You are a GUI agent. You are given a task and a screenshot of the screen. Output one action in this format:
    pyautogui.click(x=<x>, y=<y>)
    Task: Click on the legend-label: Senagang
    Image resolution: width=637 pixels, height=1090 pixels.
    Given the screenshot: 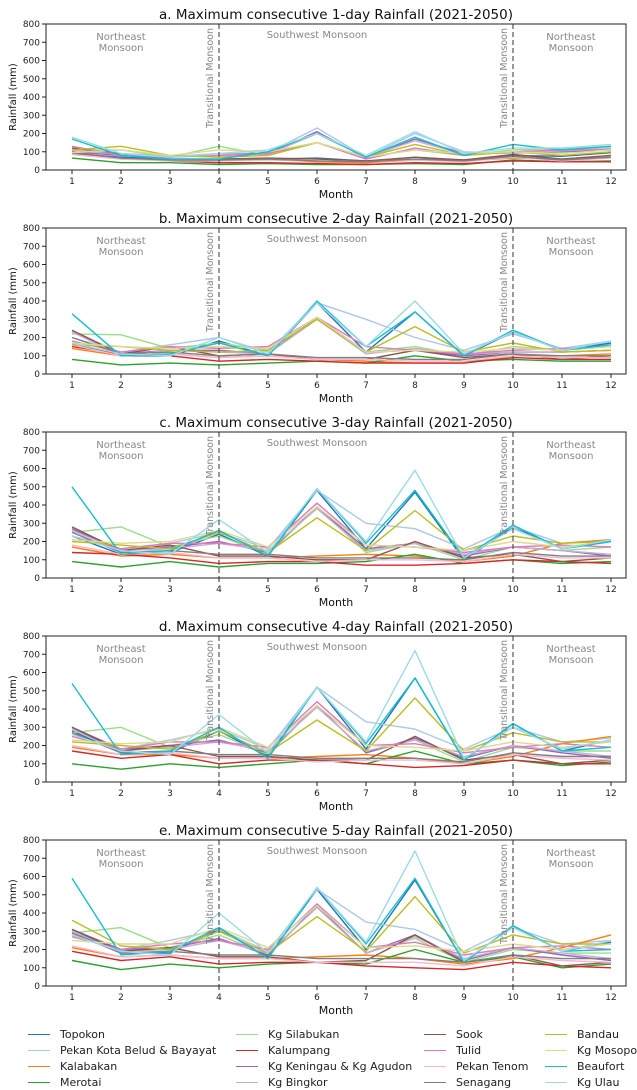 What is the action you would take?
    pyautogui.click(x=484, y=1082)
    